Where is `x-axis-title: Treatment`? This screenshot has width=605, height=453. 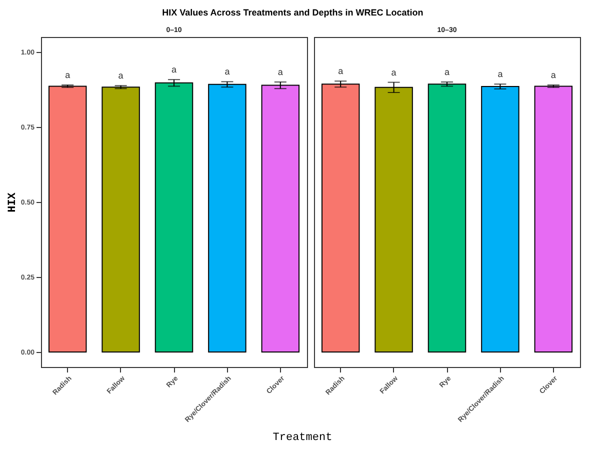 x-axis-title: Treatment is located at coordinates (303, 438).